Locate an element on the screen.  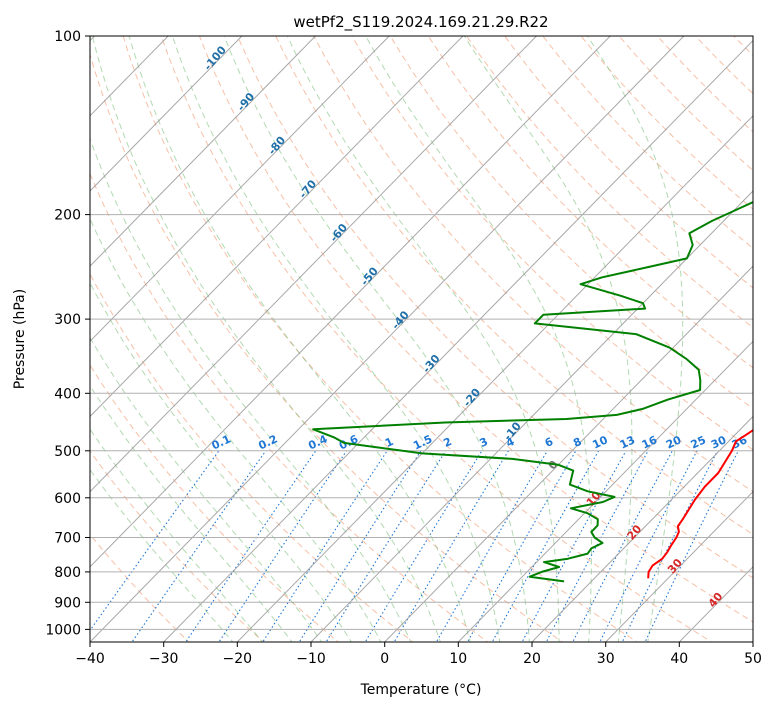
x-tick-label: −10 is located at coordinates (311, 659).